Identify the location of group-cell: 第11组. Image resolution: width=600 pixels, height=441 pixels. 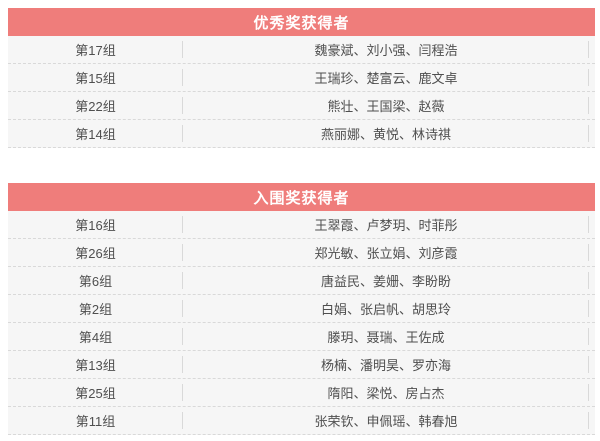
(95, 420).